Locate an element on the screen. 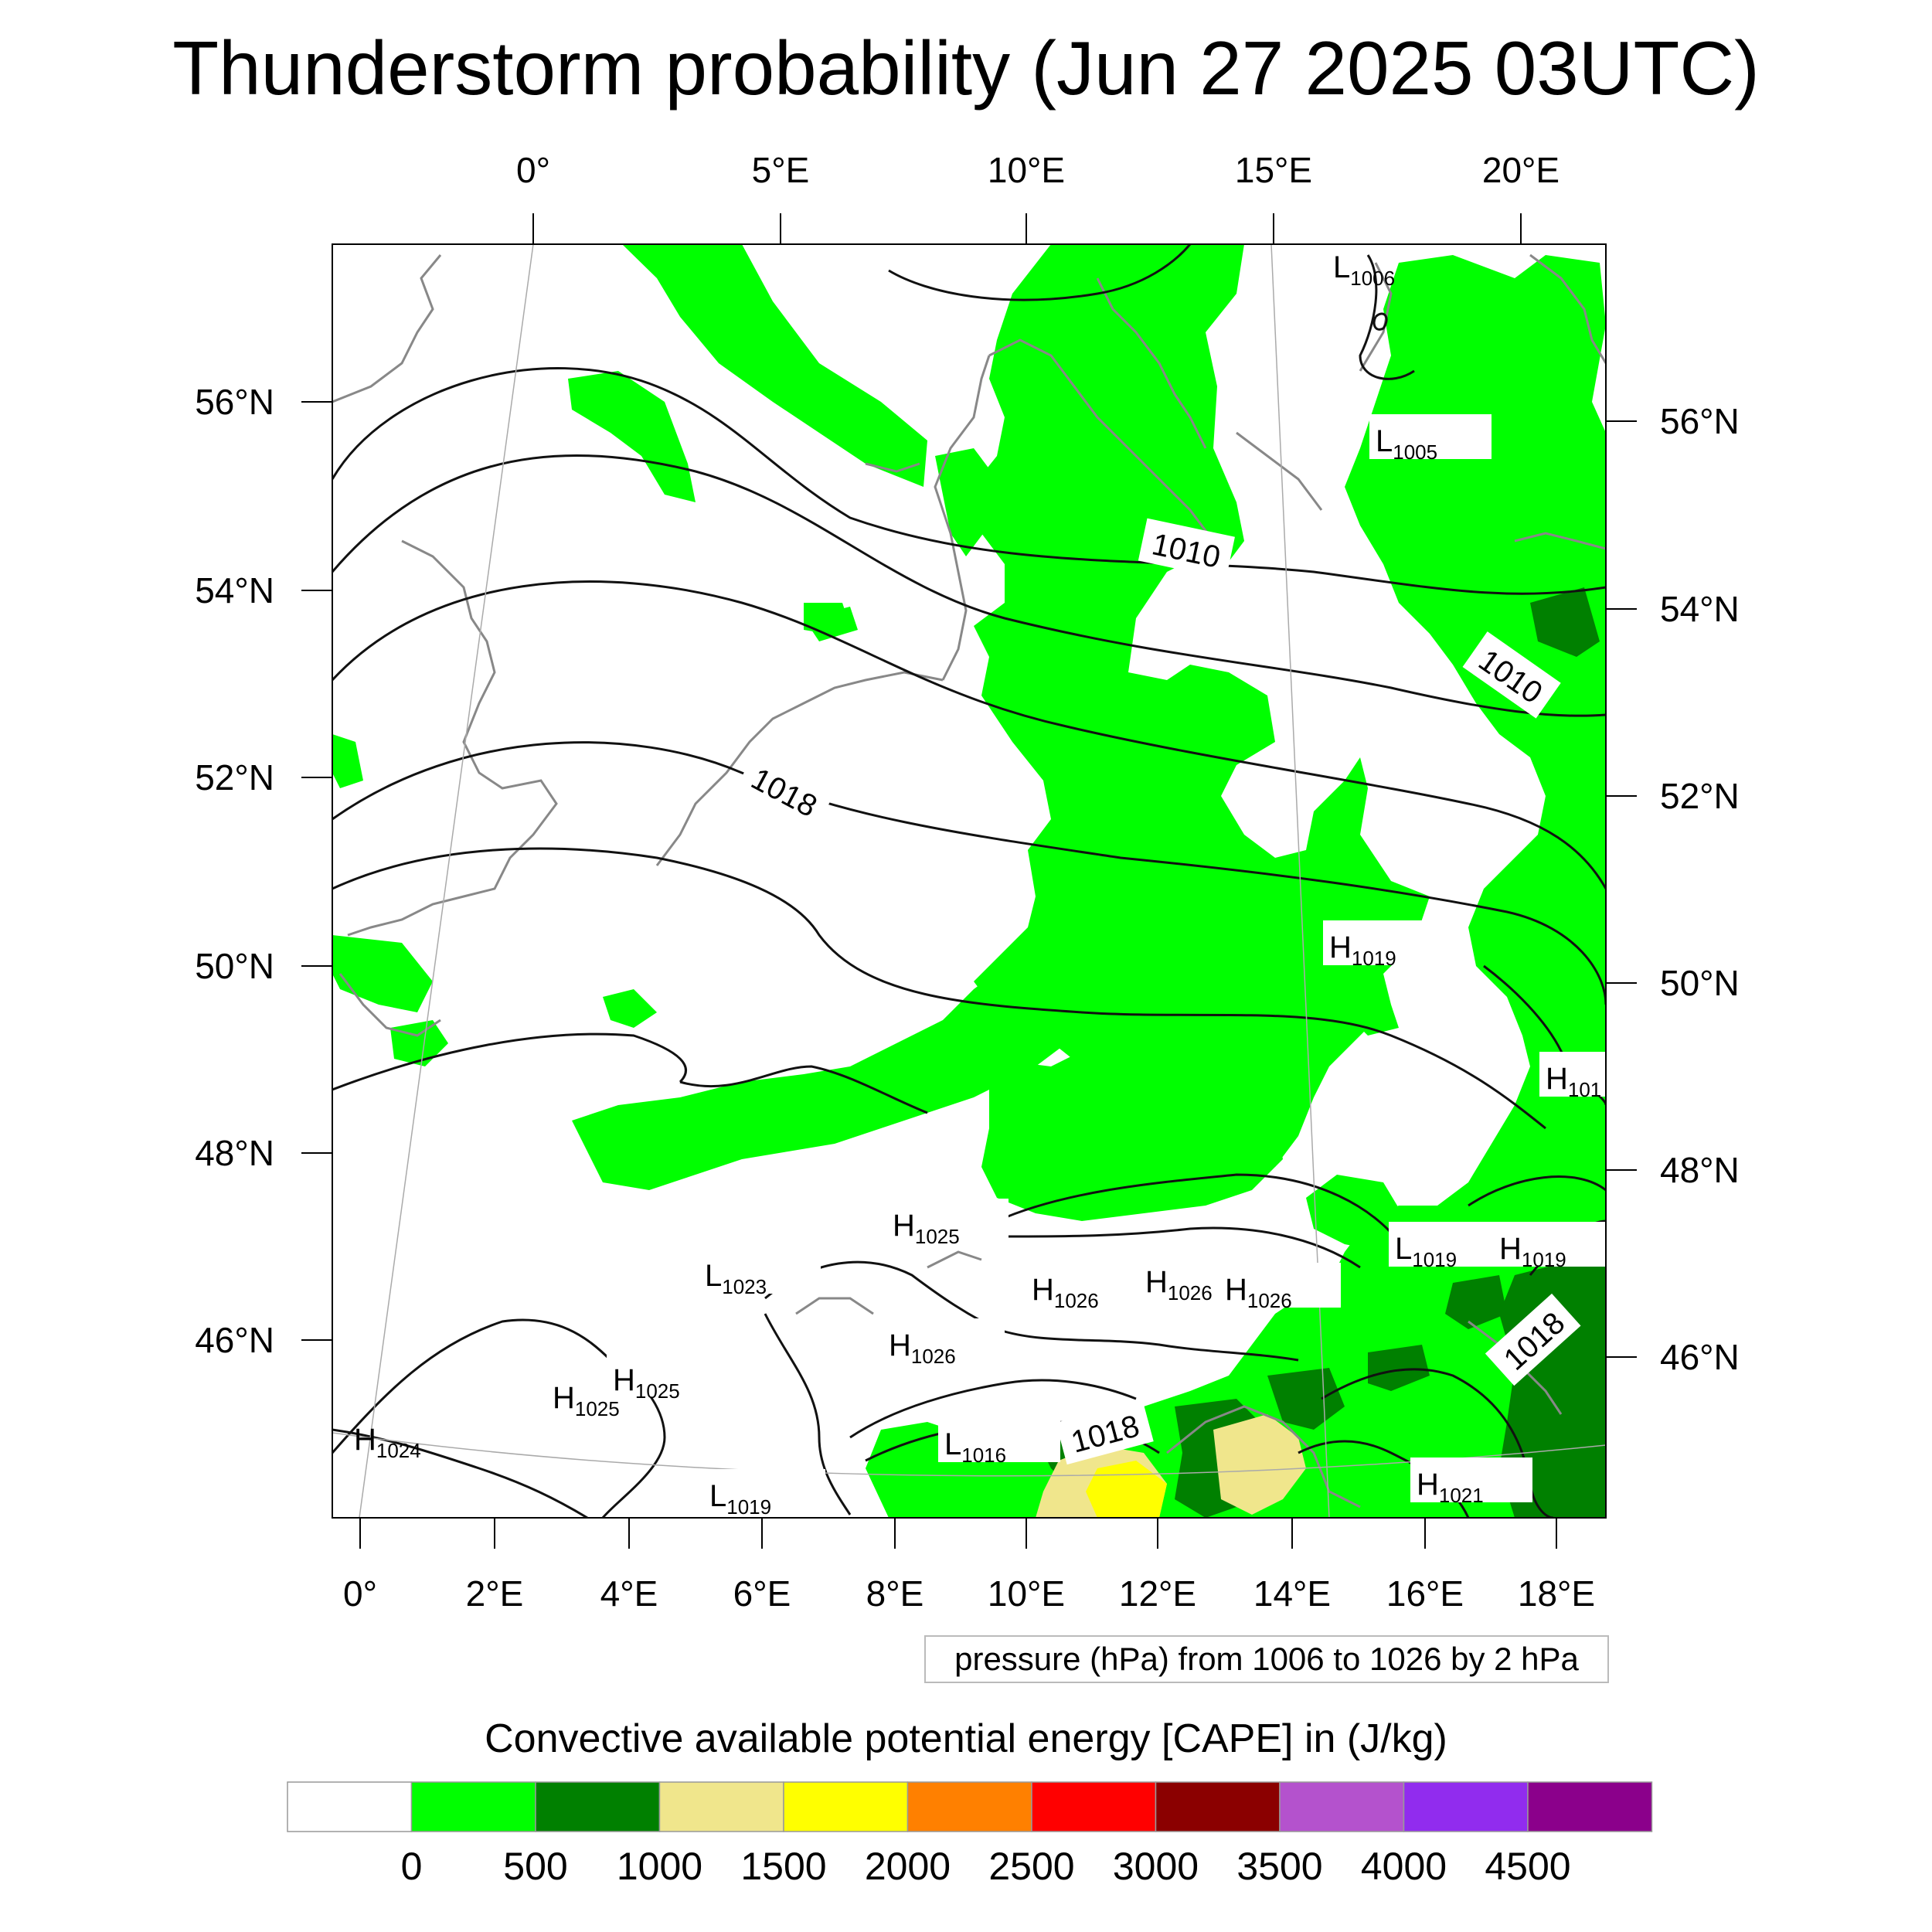 The height and width of the screenshot is (1932, 1932). left-lat-label: 56°N is located at coordinates (235, 402).